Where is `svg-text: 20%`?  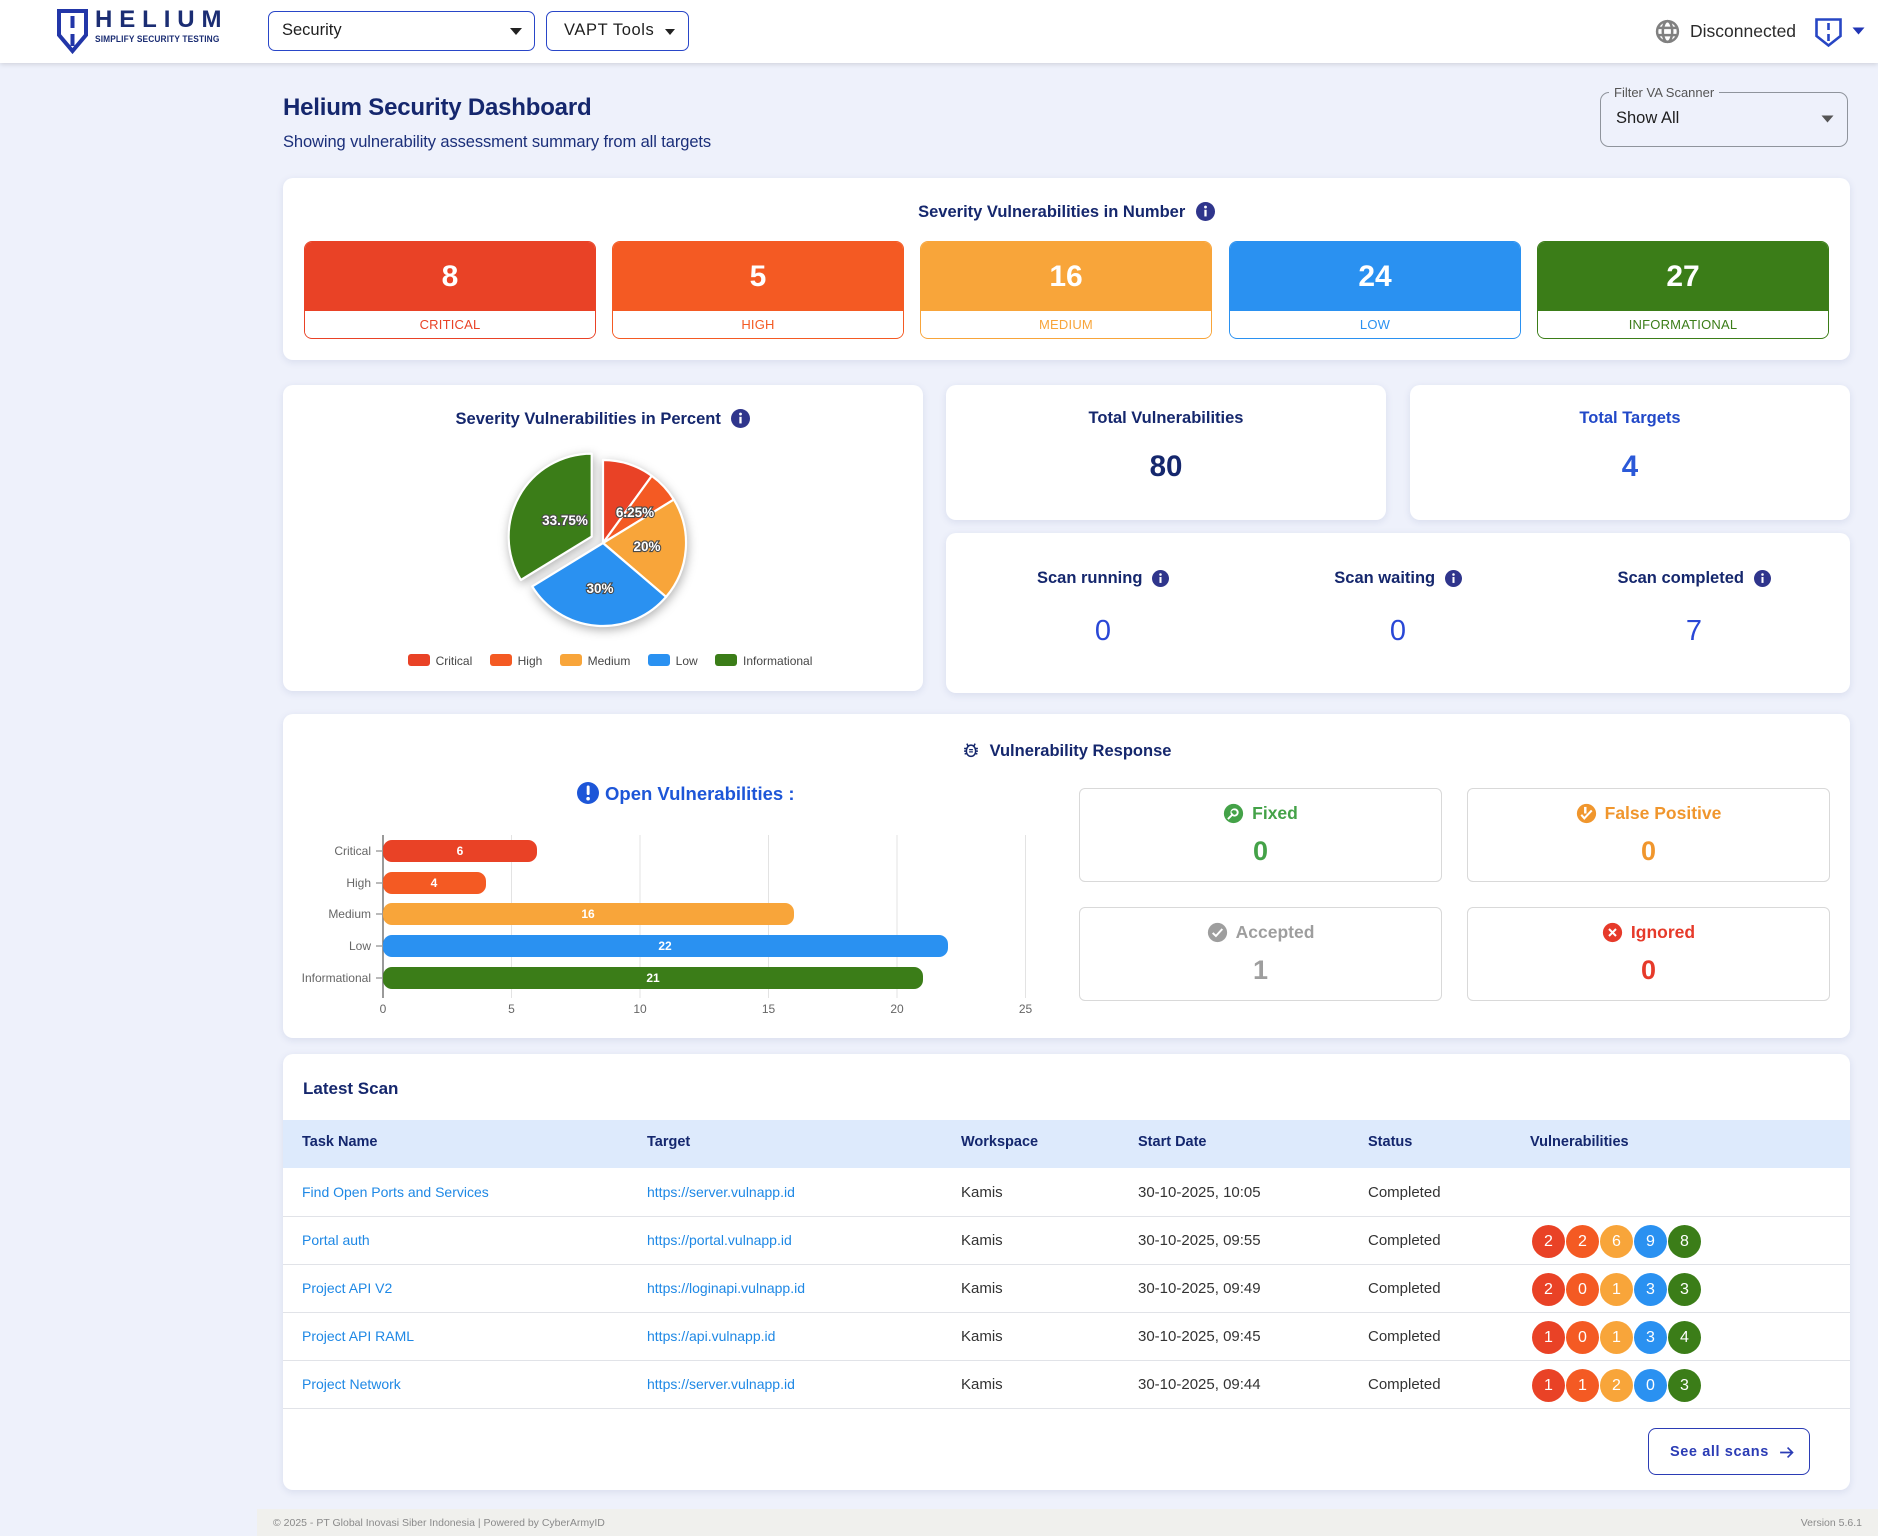 svg-text: 20% is located at coordinates (646, 546).